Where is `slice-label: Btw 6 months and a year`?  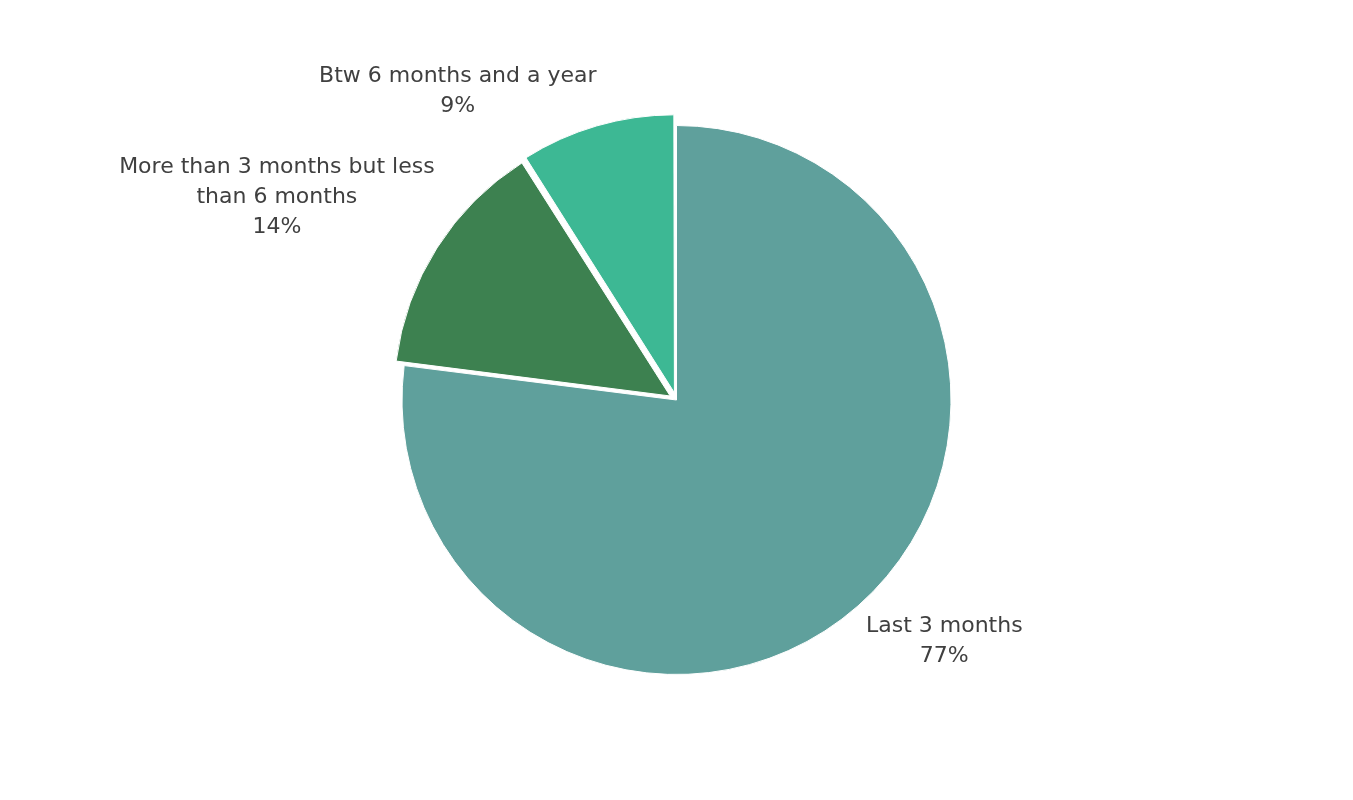 slice-label: Btw 6 months and a year is located at coordinates (458, 74).